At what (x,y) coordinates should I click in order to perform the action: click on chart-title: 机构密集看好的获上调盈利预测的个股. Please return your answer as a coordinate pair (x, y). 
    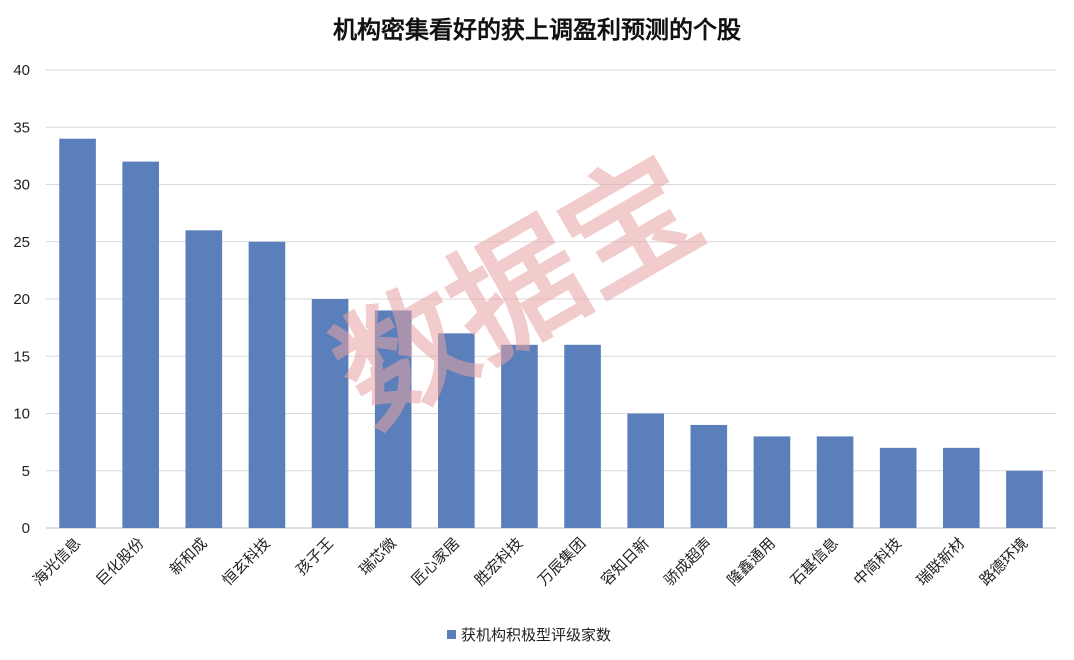
    Looking at the image, I should click on (537, 30).